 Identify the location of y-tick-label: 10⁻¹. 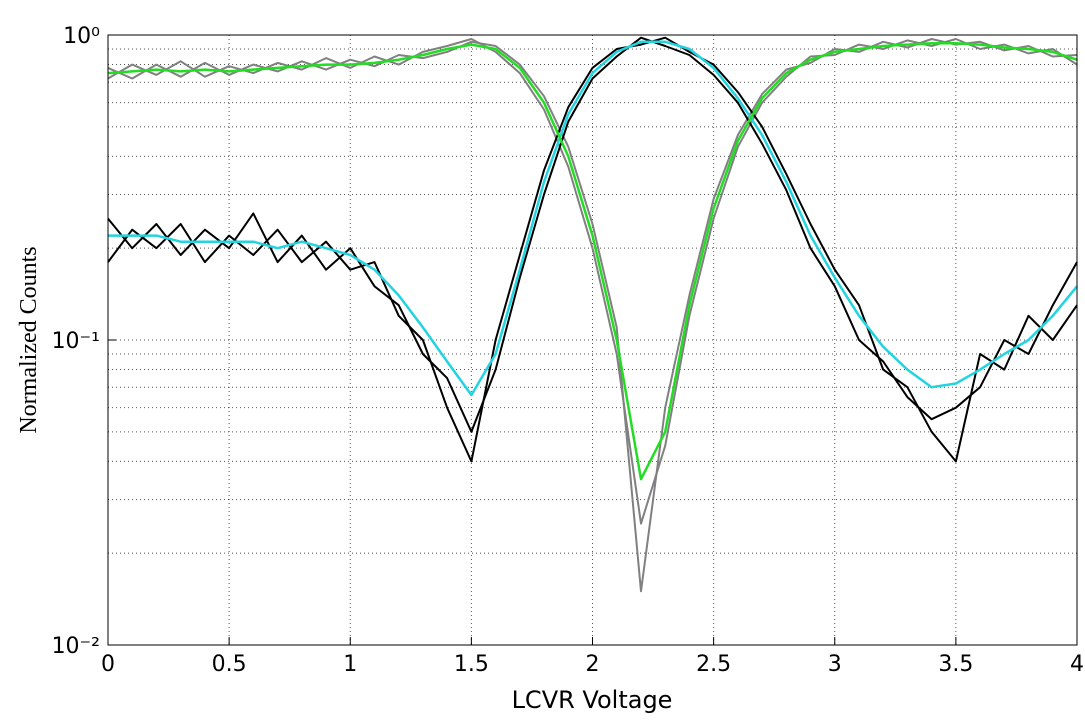
(76, 341).